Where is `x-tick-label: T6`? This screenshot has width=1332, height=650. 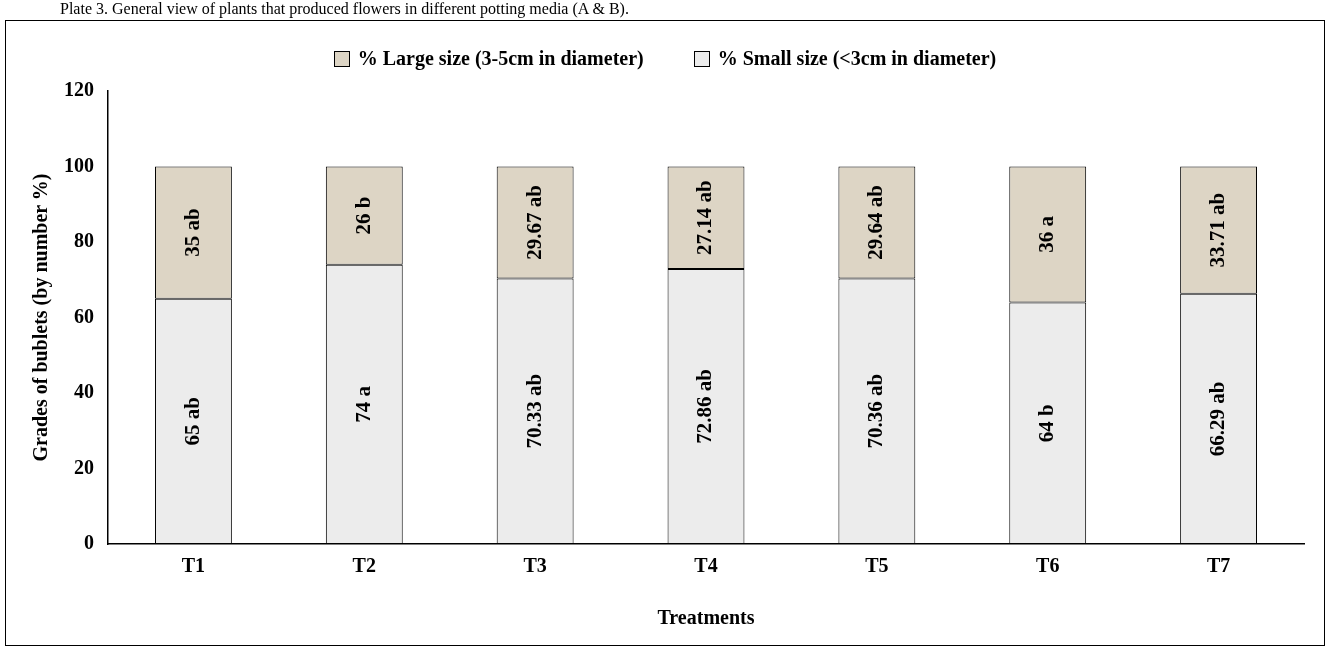
x-tick-label: T6 is located at coordinates (1048, 565).